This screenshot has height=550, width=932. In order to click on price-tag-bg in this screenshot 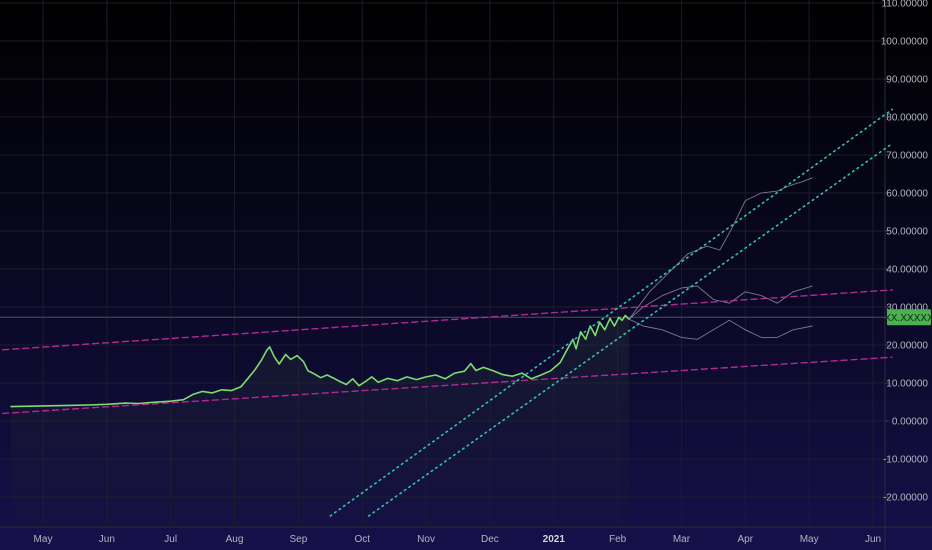, I will do `click(909, 317)`.